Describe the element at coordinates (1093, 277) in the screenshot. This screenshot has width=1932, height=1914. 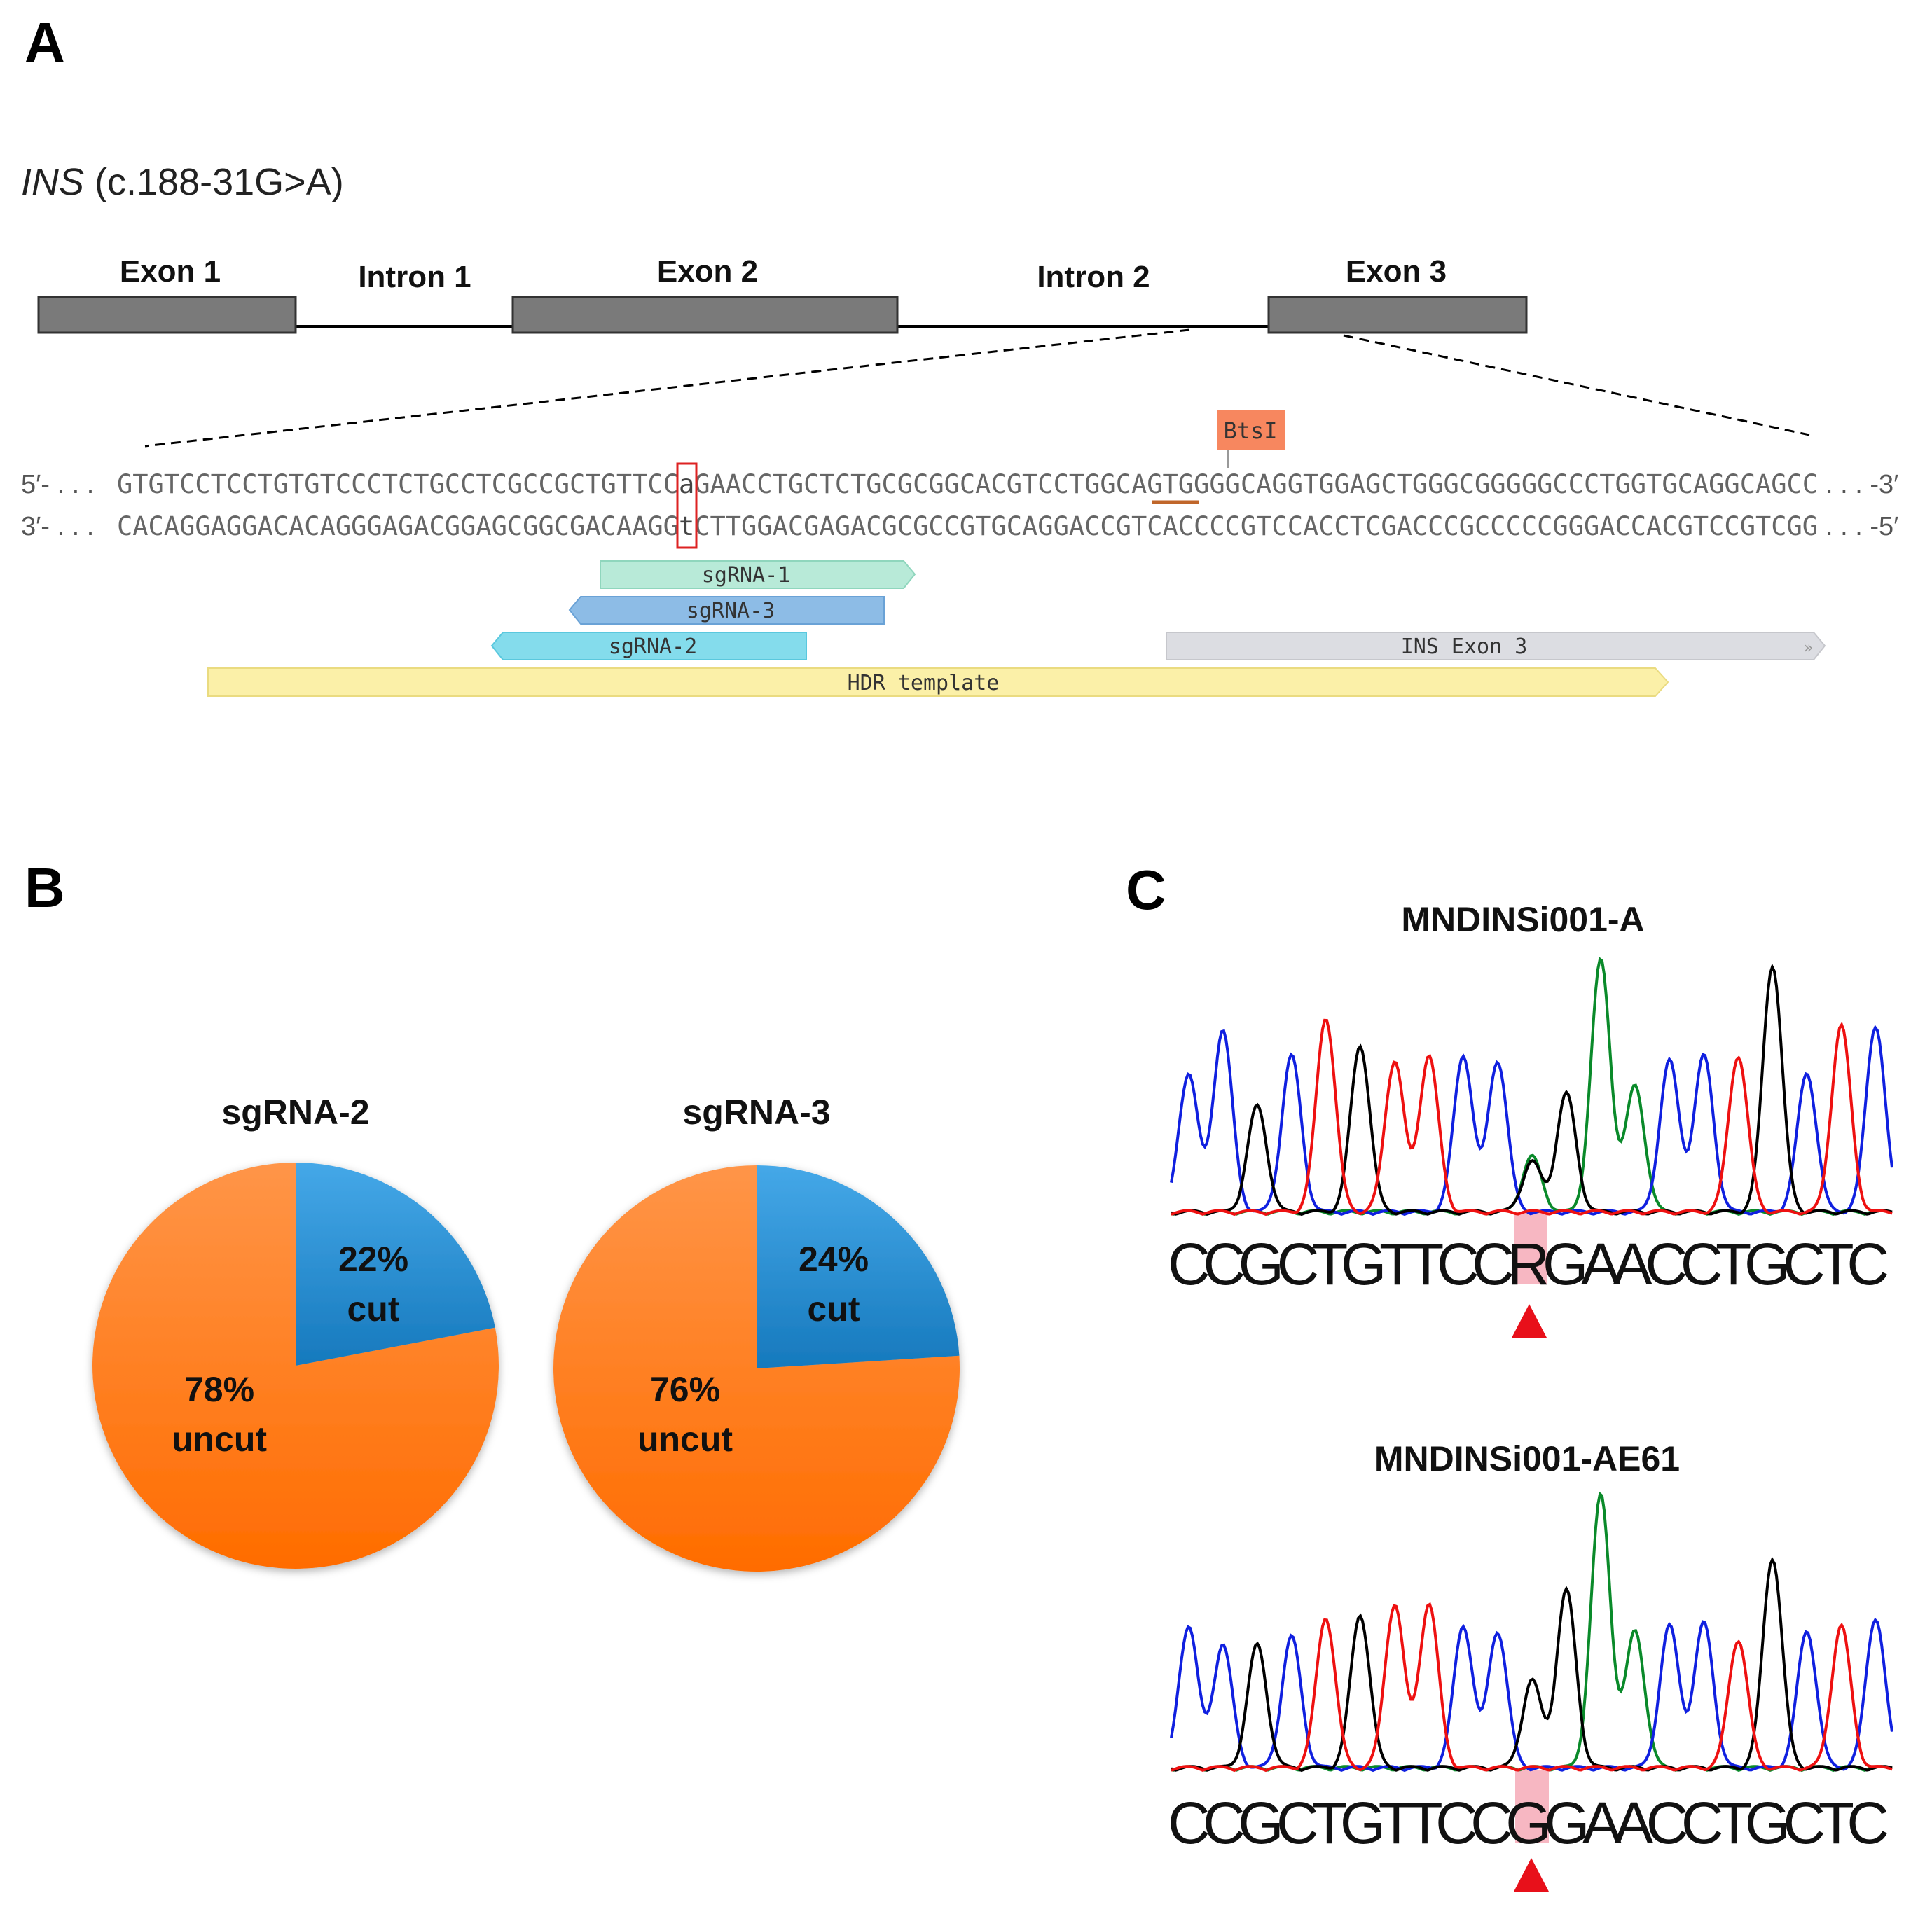
I see `intron-2-label: Intron 2` at that location.